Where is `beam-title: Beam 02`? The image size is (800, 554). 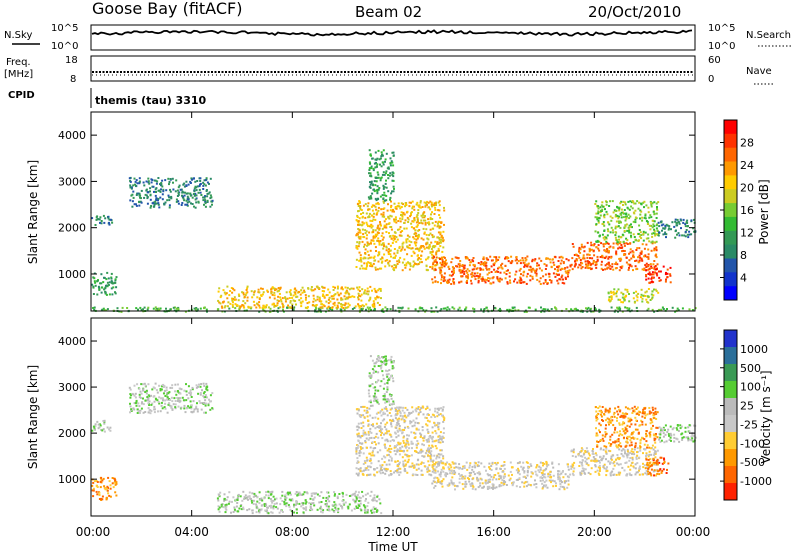
beam-title: Beam 02 is located at coordinates (388, 12).